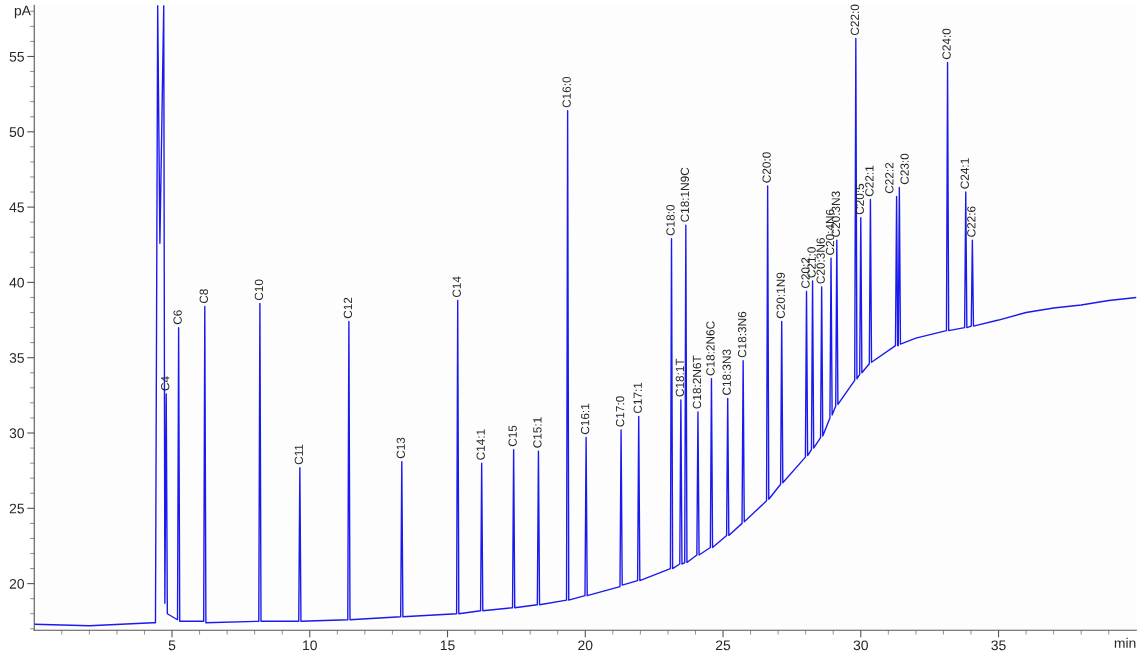 The height and width of the screenshot is (660, 1142). Describe the element at coordinates (998, 645) in the screenshot. I see `x-tick-label: 35` at that location.